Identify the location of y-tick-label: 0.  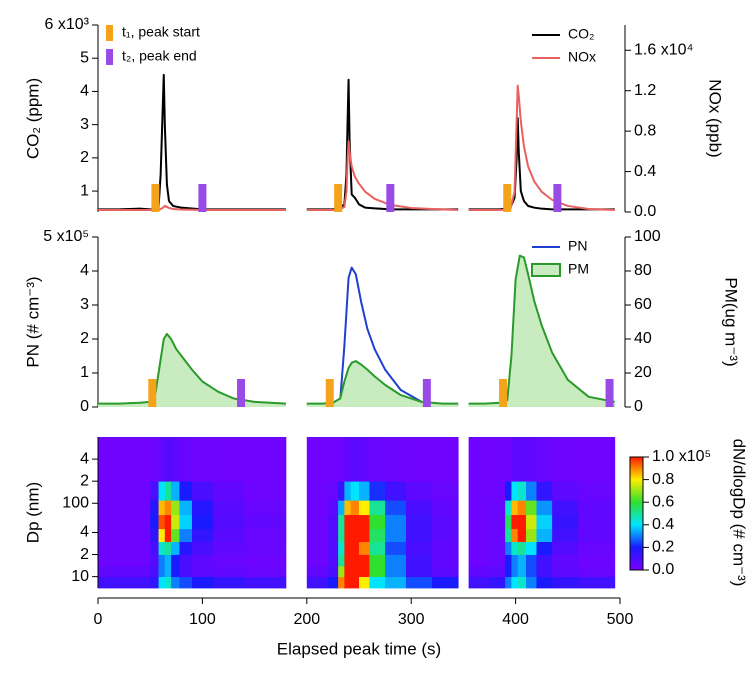
(84, 406).